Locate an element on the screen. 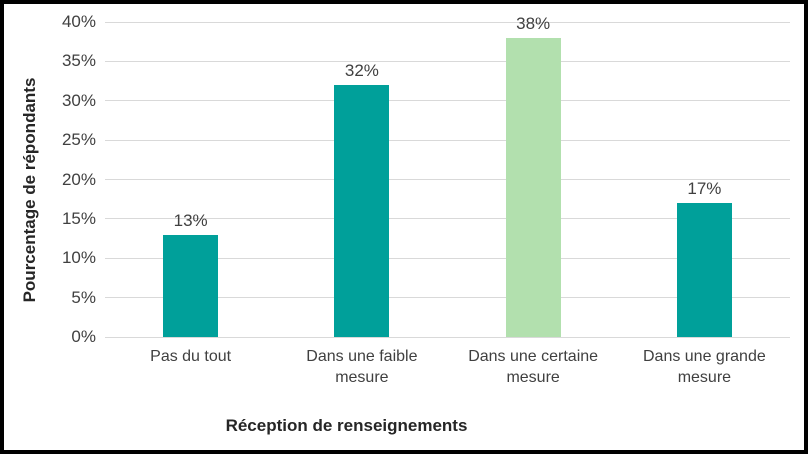  bar-data-label: 13% is located at coordinates (190, 220).